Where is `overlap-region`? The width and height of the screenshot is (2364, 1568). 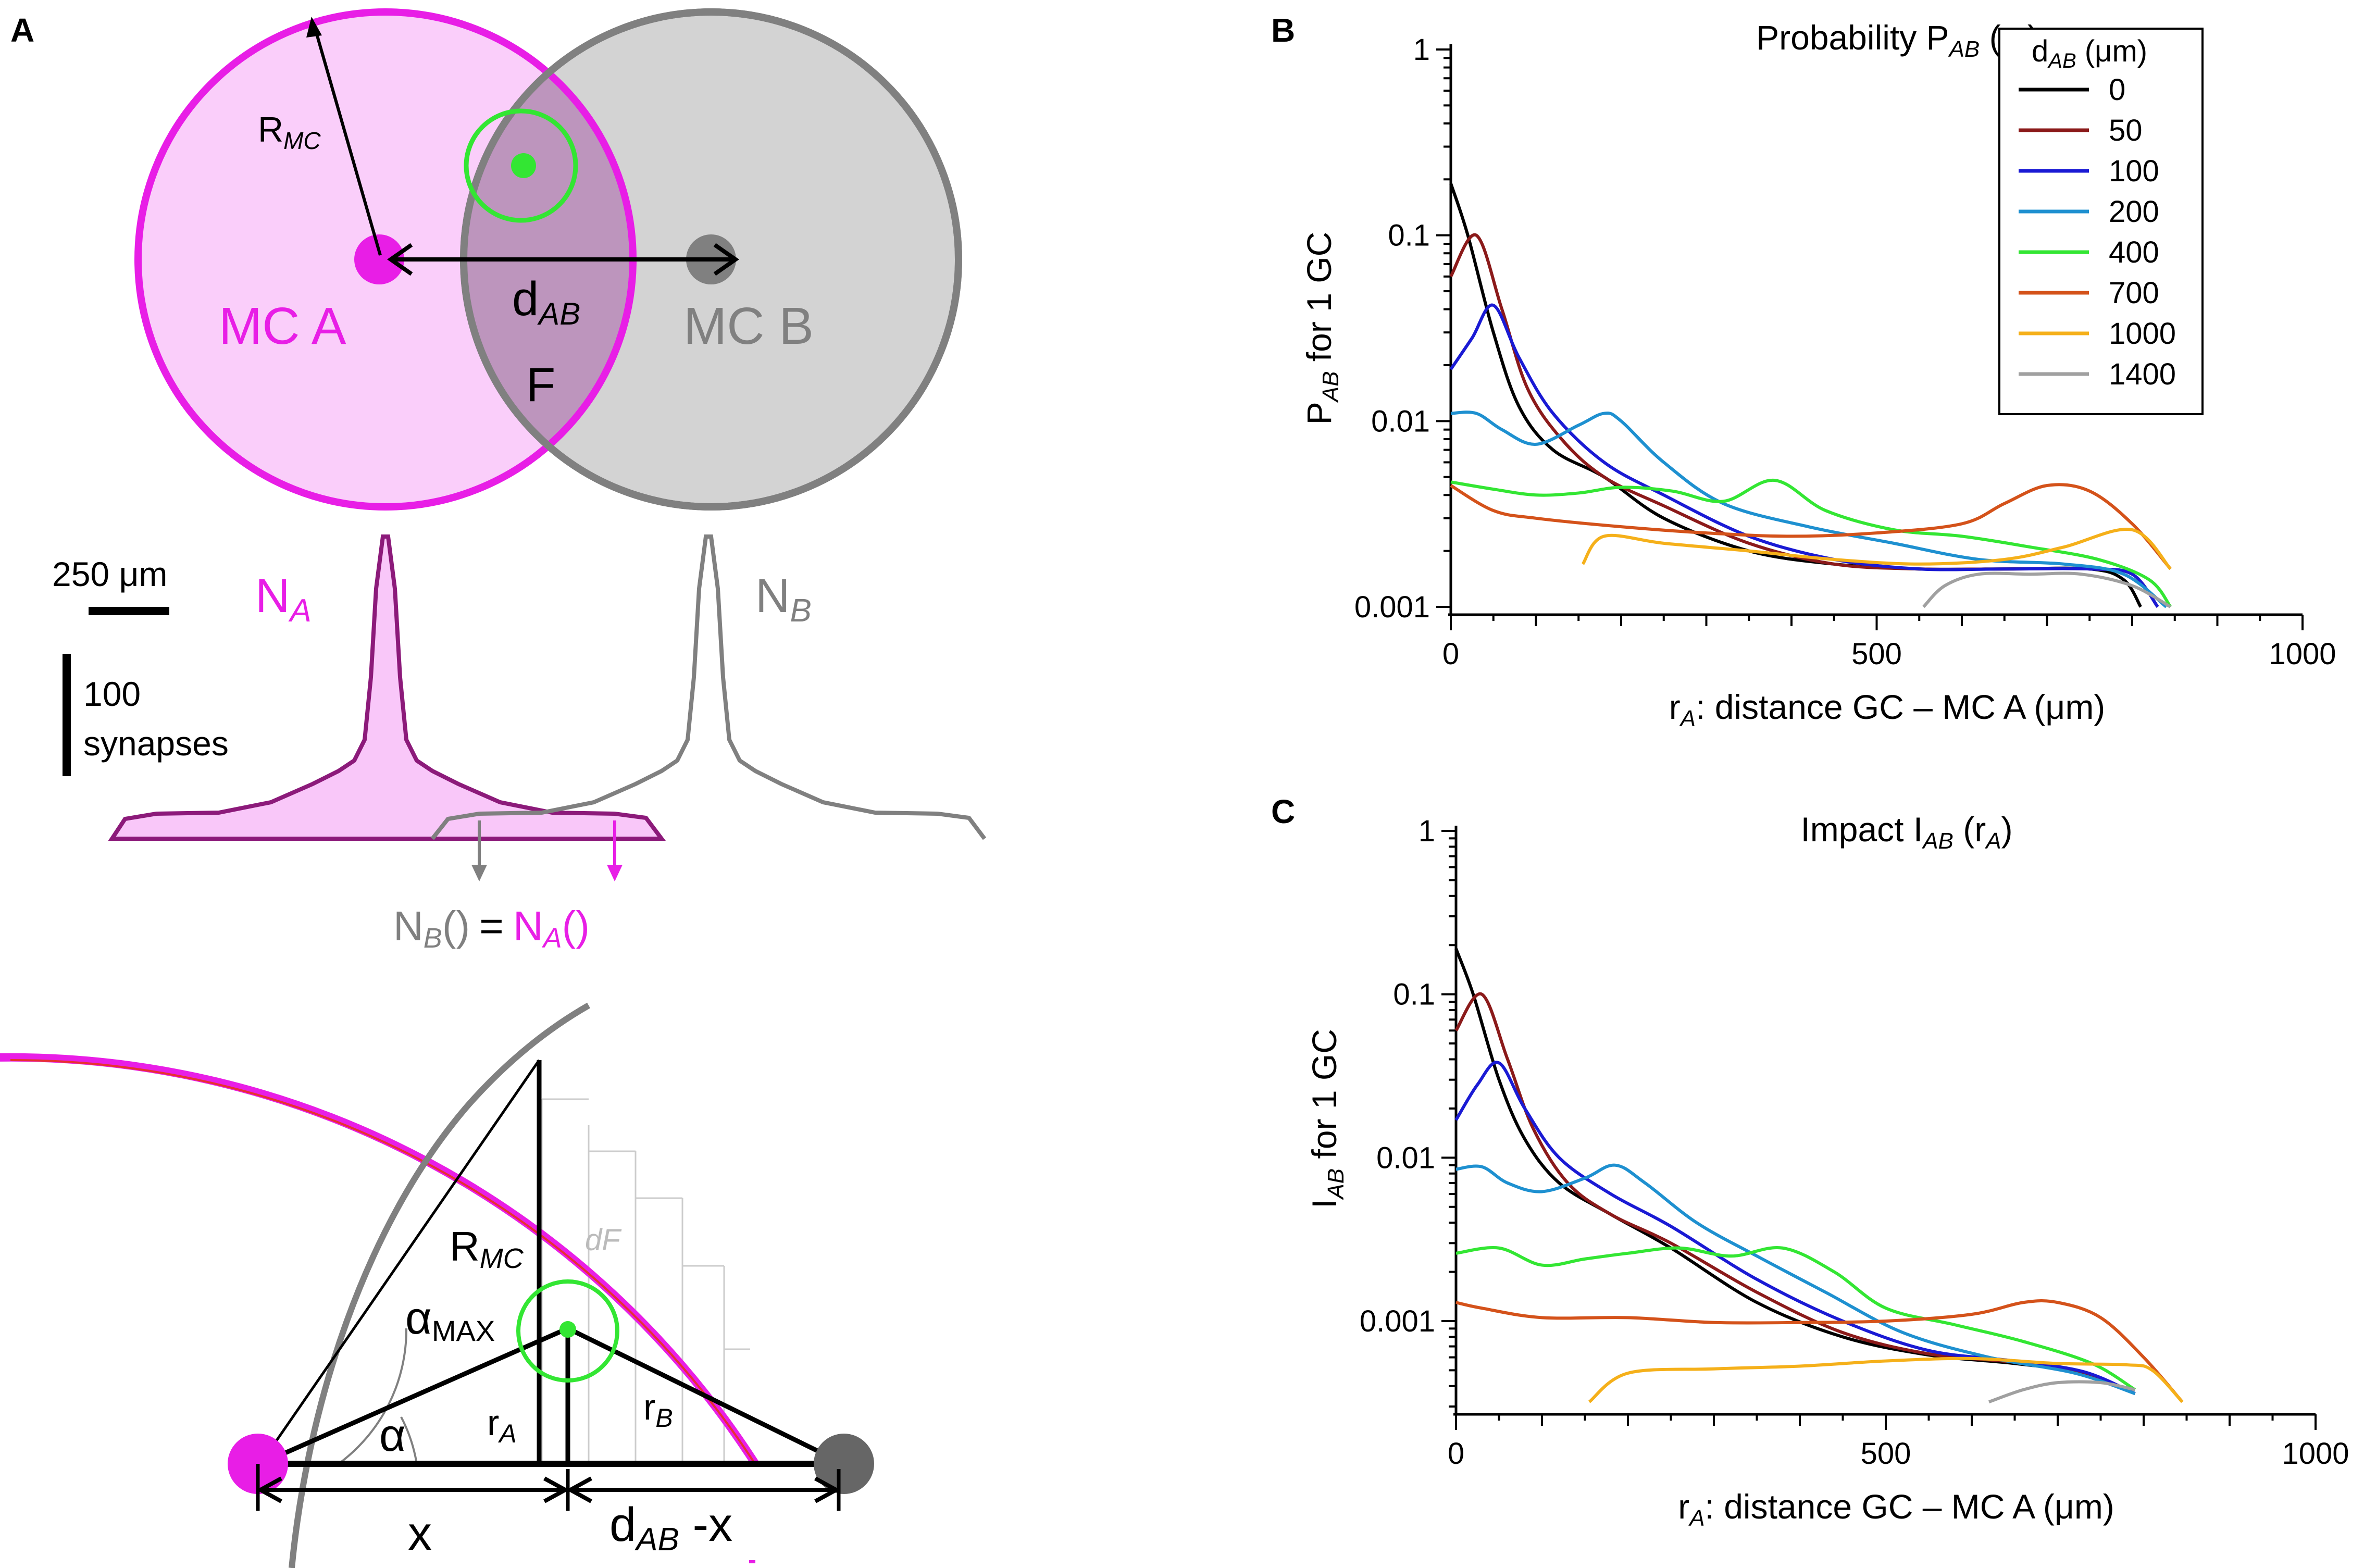
overlap-region is located at coordinates (547, 259).